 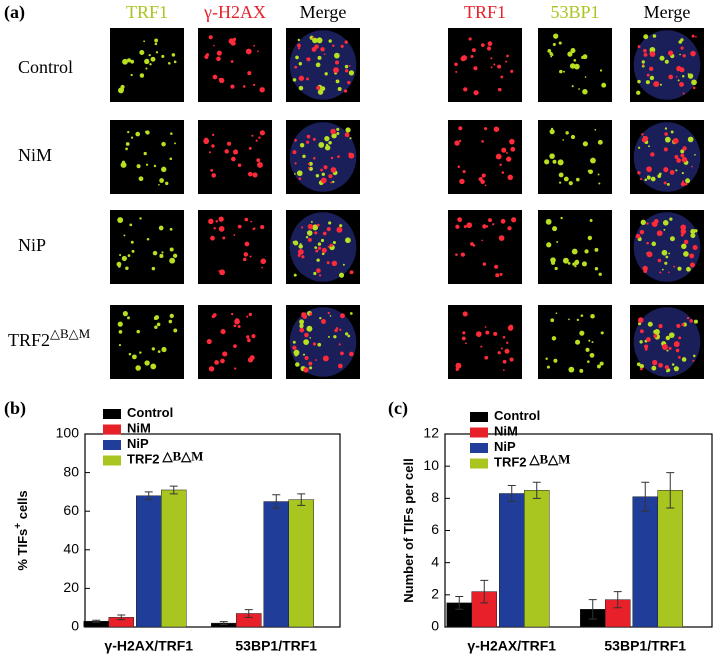 I want to click on y-axis-label: Number of TIFs per cell, so click(x=408, y=530).